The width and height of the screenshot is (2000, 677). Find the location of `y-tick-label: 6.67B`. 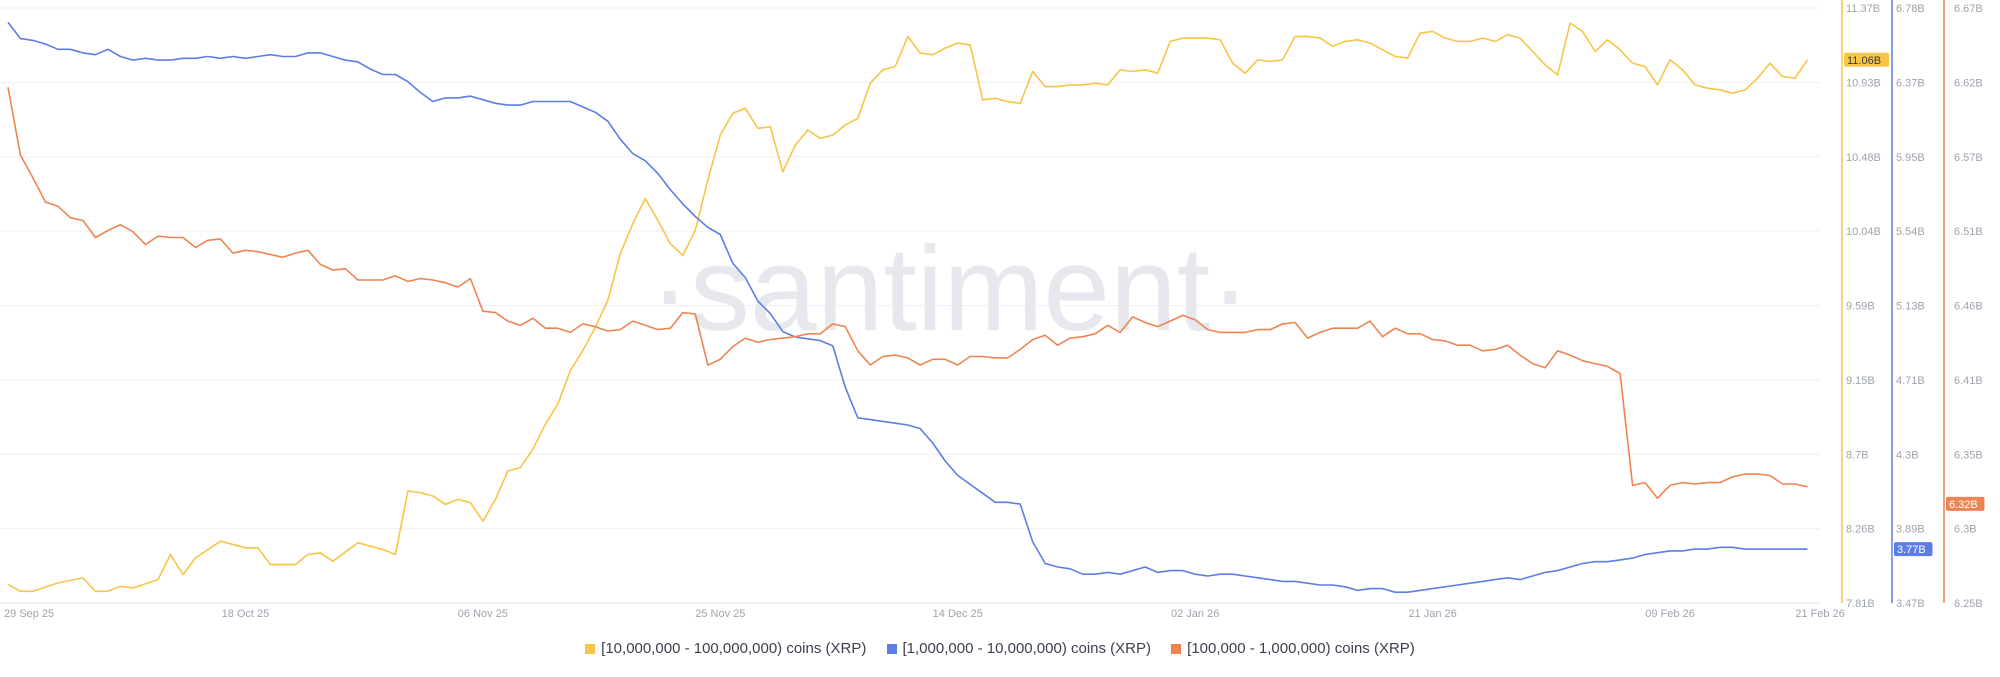

y-tick-label: 6.67B is located at coordinates (1968, 9).